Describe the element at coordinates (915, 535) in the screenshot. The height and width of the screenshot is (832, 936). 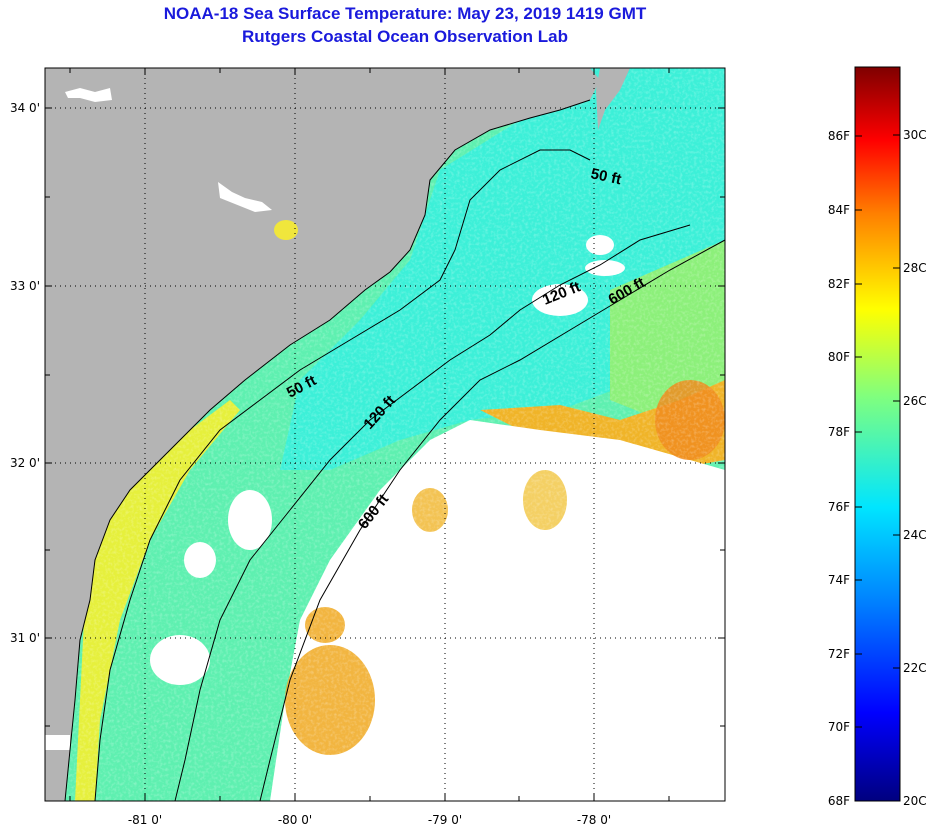
I see `colorbar-label-c: 24C` at that location.